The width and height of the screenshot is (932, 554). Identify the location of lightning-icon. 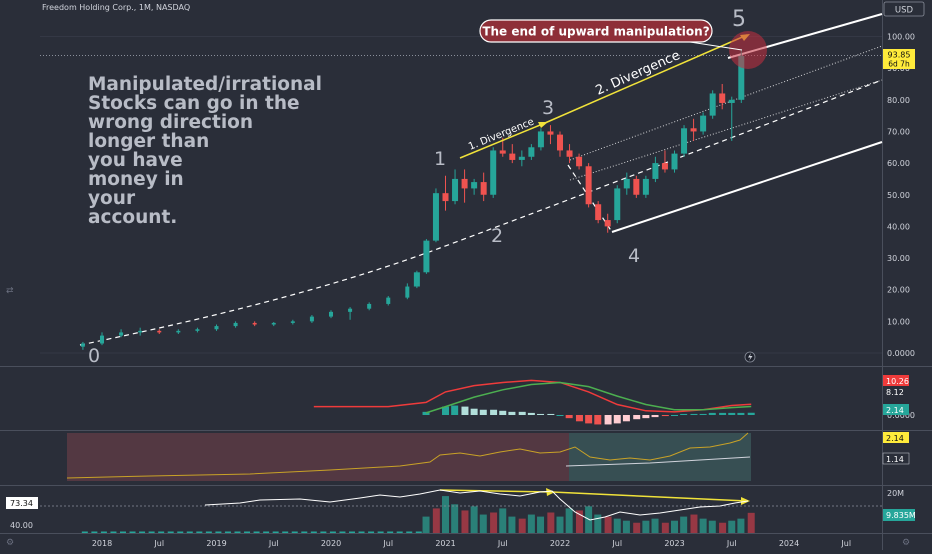
(750, 357).